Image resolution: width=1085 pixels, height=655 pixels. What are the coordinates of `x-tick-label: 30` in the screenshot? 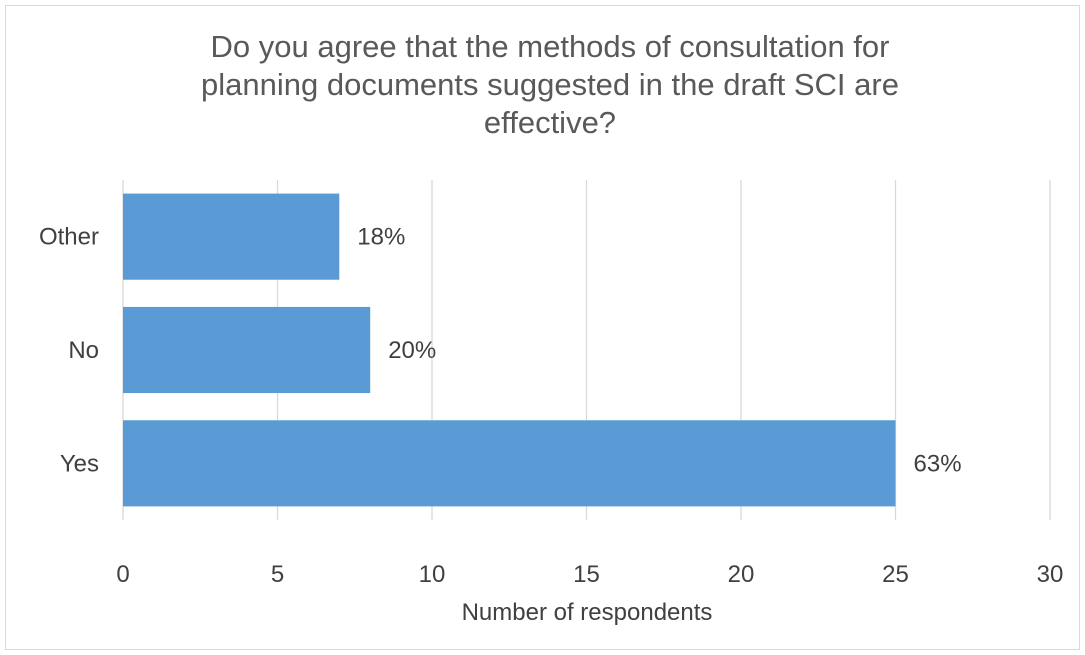 It's located at (1050, 574).